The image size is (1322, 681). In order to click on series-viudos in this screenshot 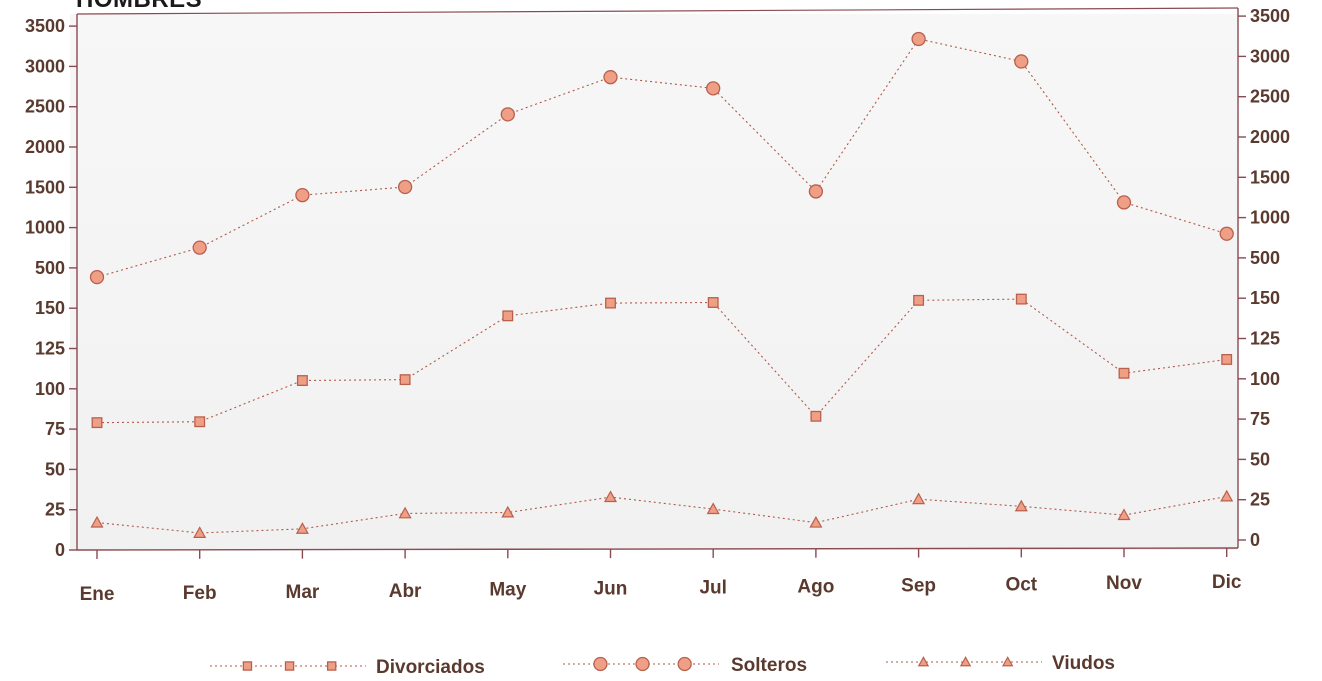, I will do `click(662, 513)`.